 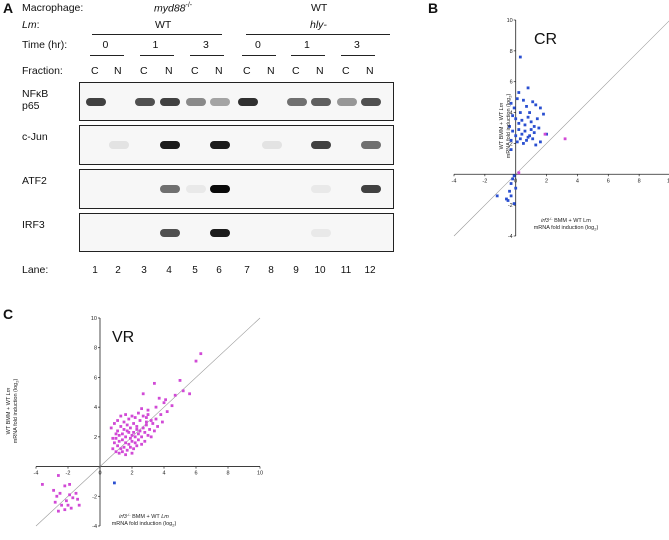 I want to click on time-value: 3, so click(x=357, y=45).